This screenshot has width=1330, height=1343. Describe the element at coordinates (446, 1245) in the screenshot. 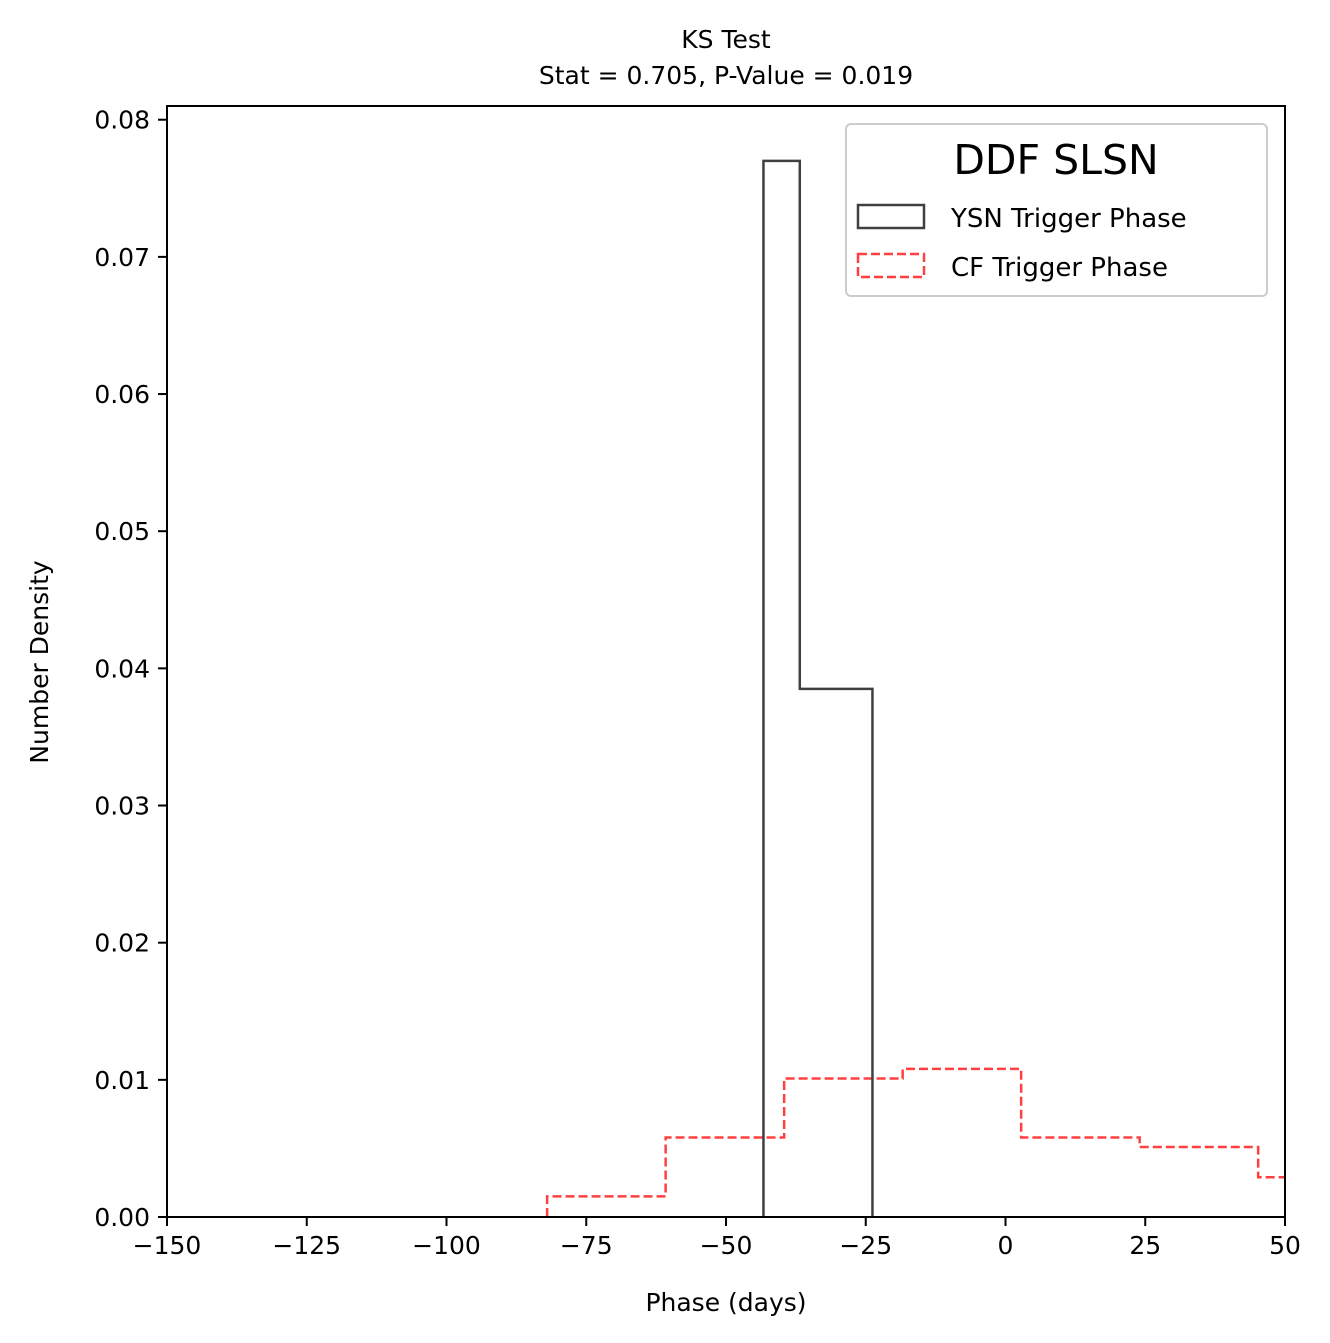

I see `x-tick-label: −100` at that location.